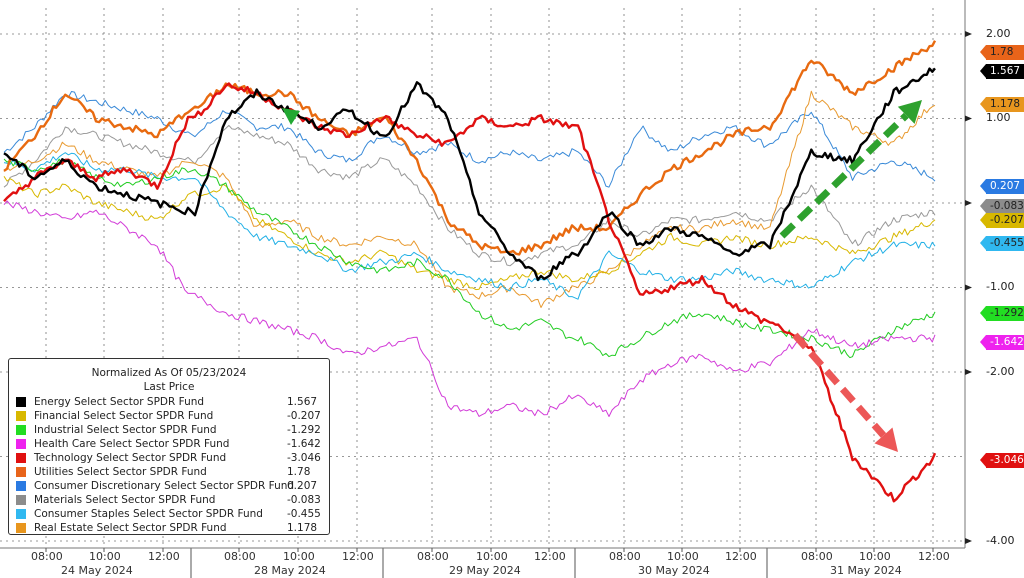 The height and width of the screenshot is (578, 1024). What do you see at coordinates (302, 402) in the screenshot?
I see `legend-value: 1.567` at bounding box center [302, 402].